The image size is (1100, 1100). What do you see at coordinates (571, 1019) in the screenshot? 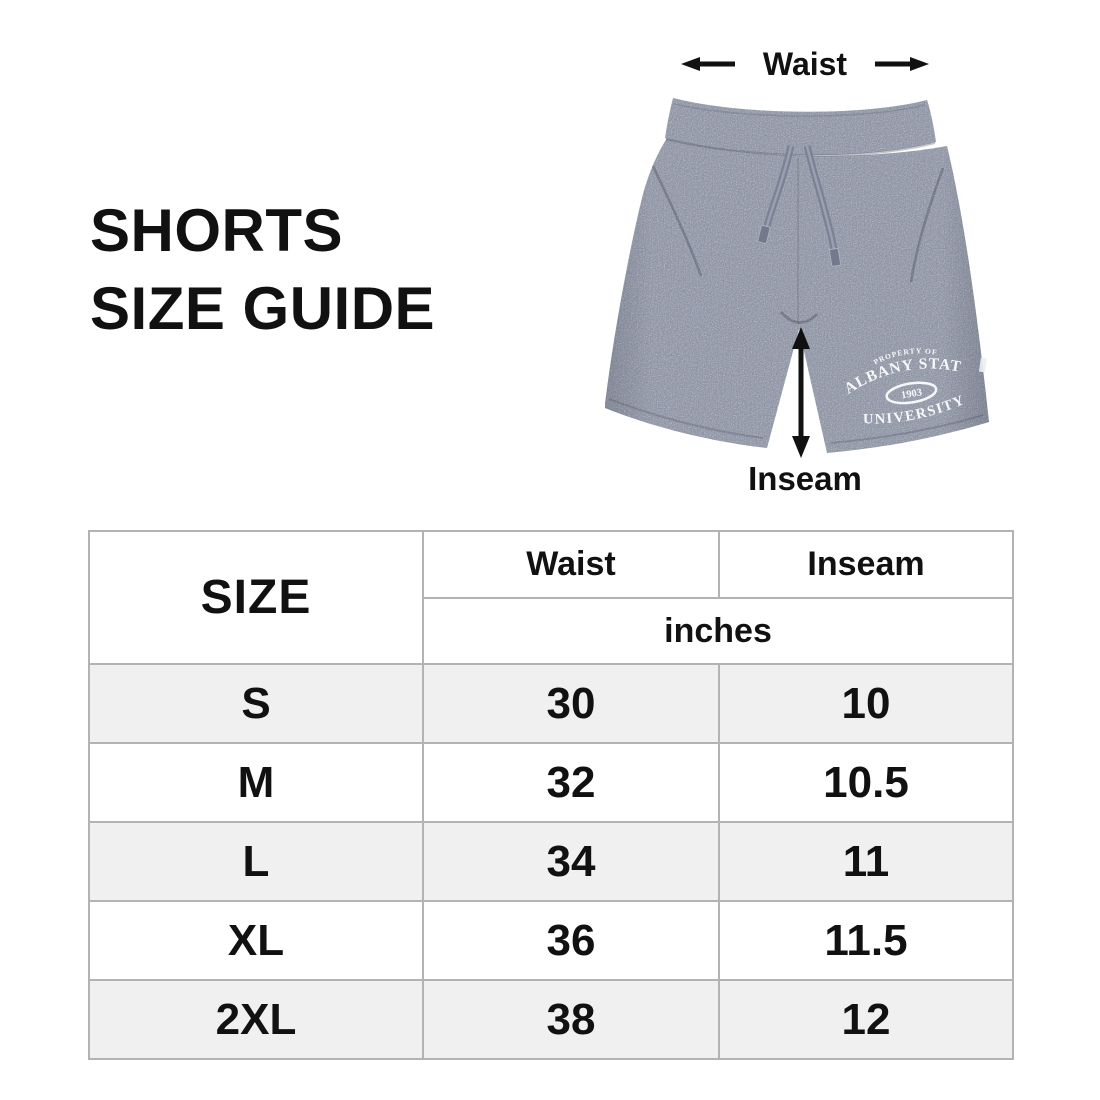
I see `cell-waist: 38` at bounding box center [571, 1019].